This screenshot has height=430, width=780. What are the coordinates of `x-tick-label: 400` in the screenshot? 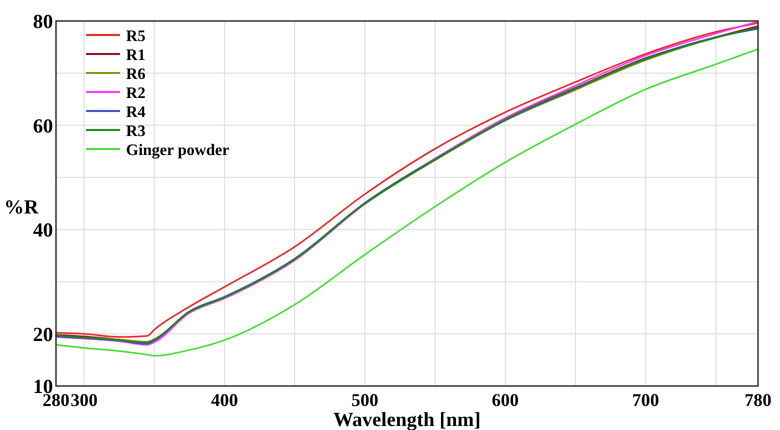 It's located at (224, 400).